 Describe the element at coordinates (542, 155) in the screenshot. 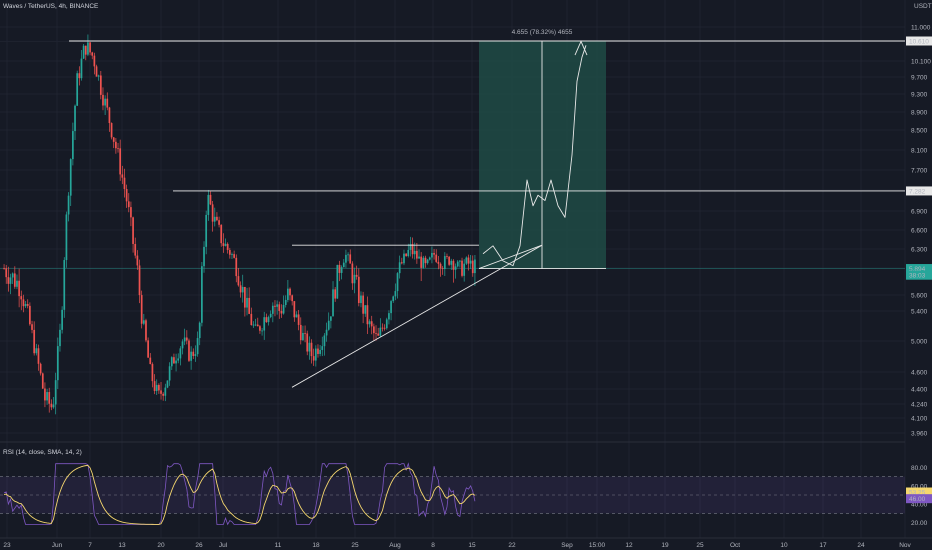

I see `target-zone` at that location.